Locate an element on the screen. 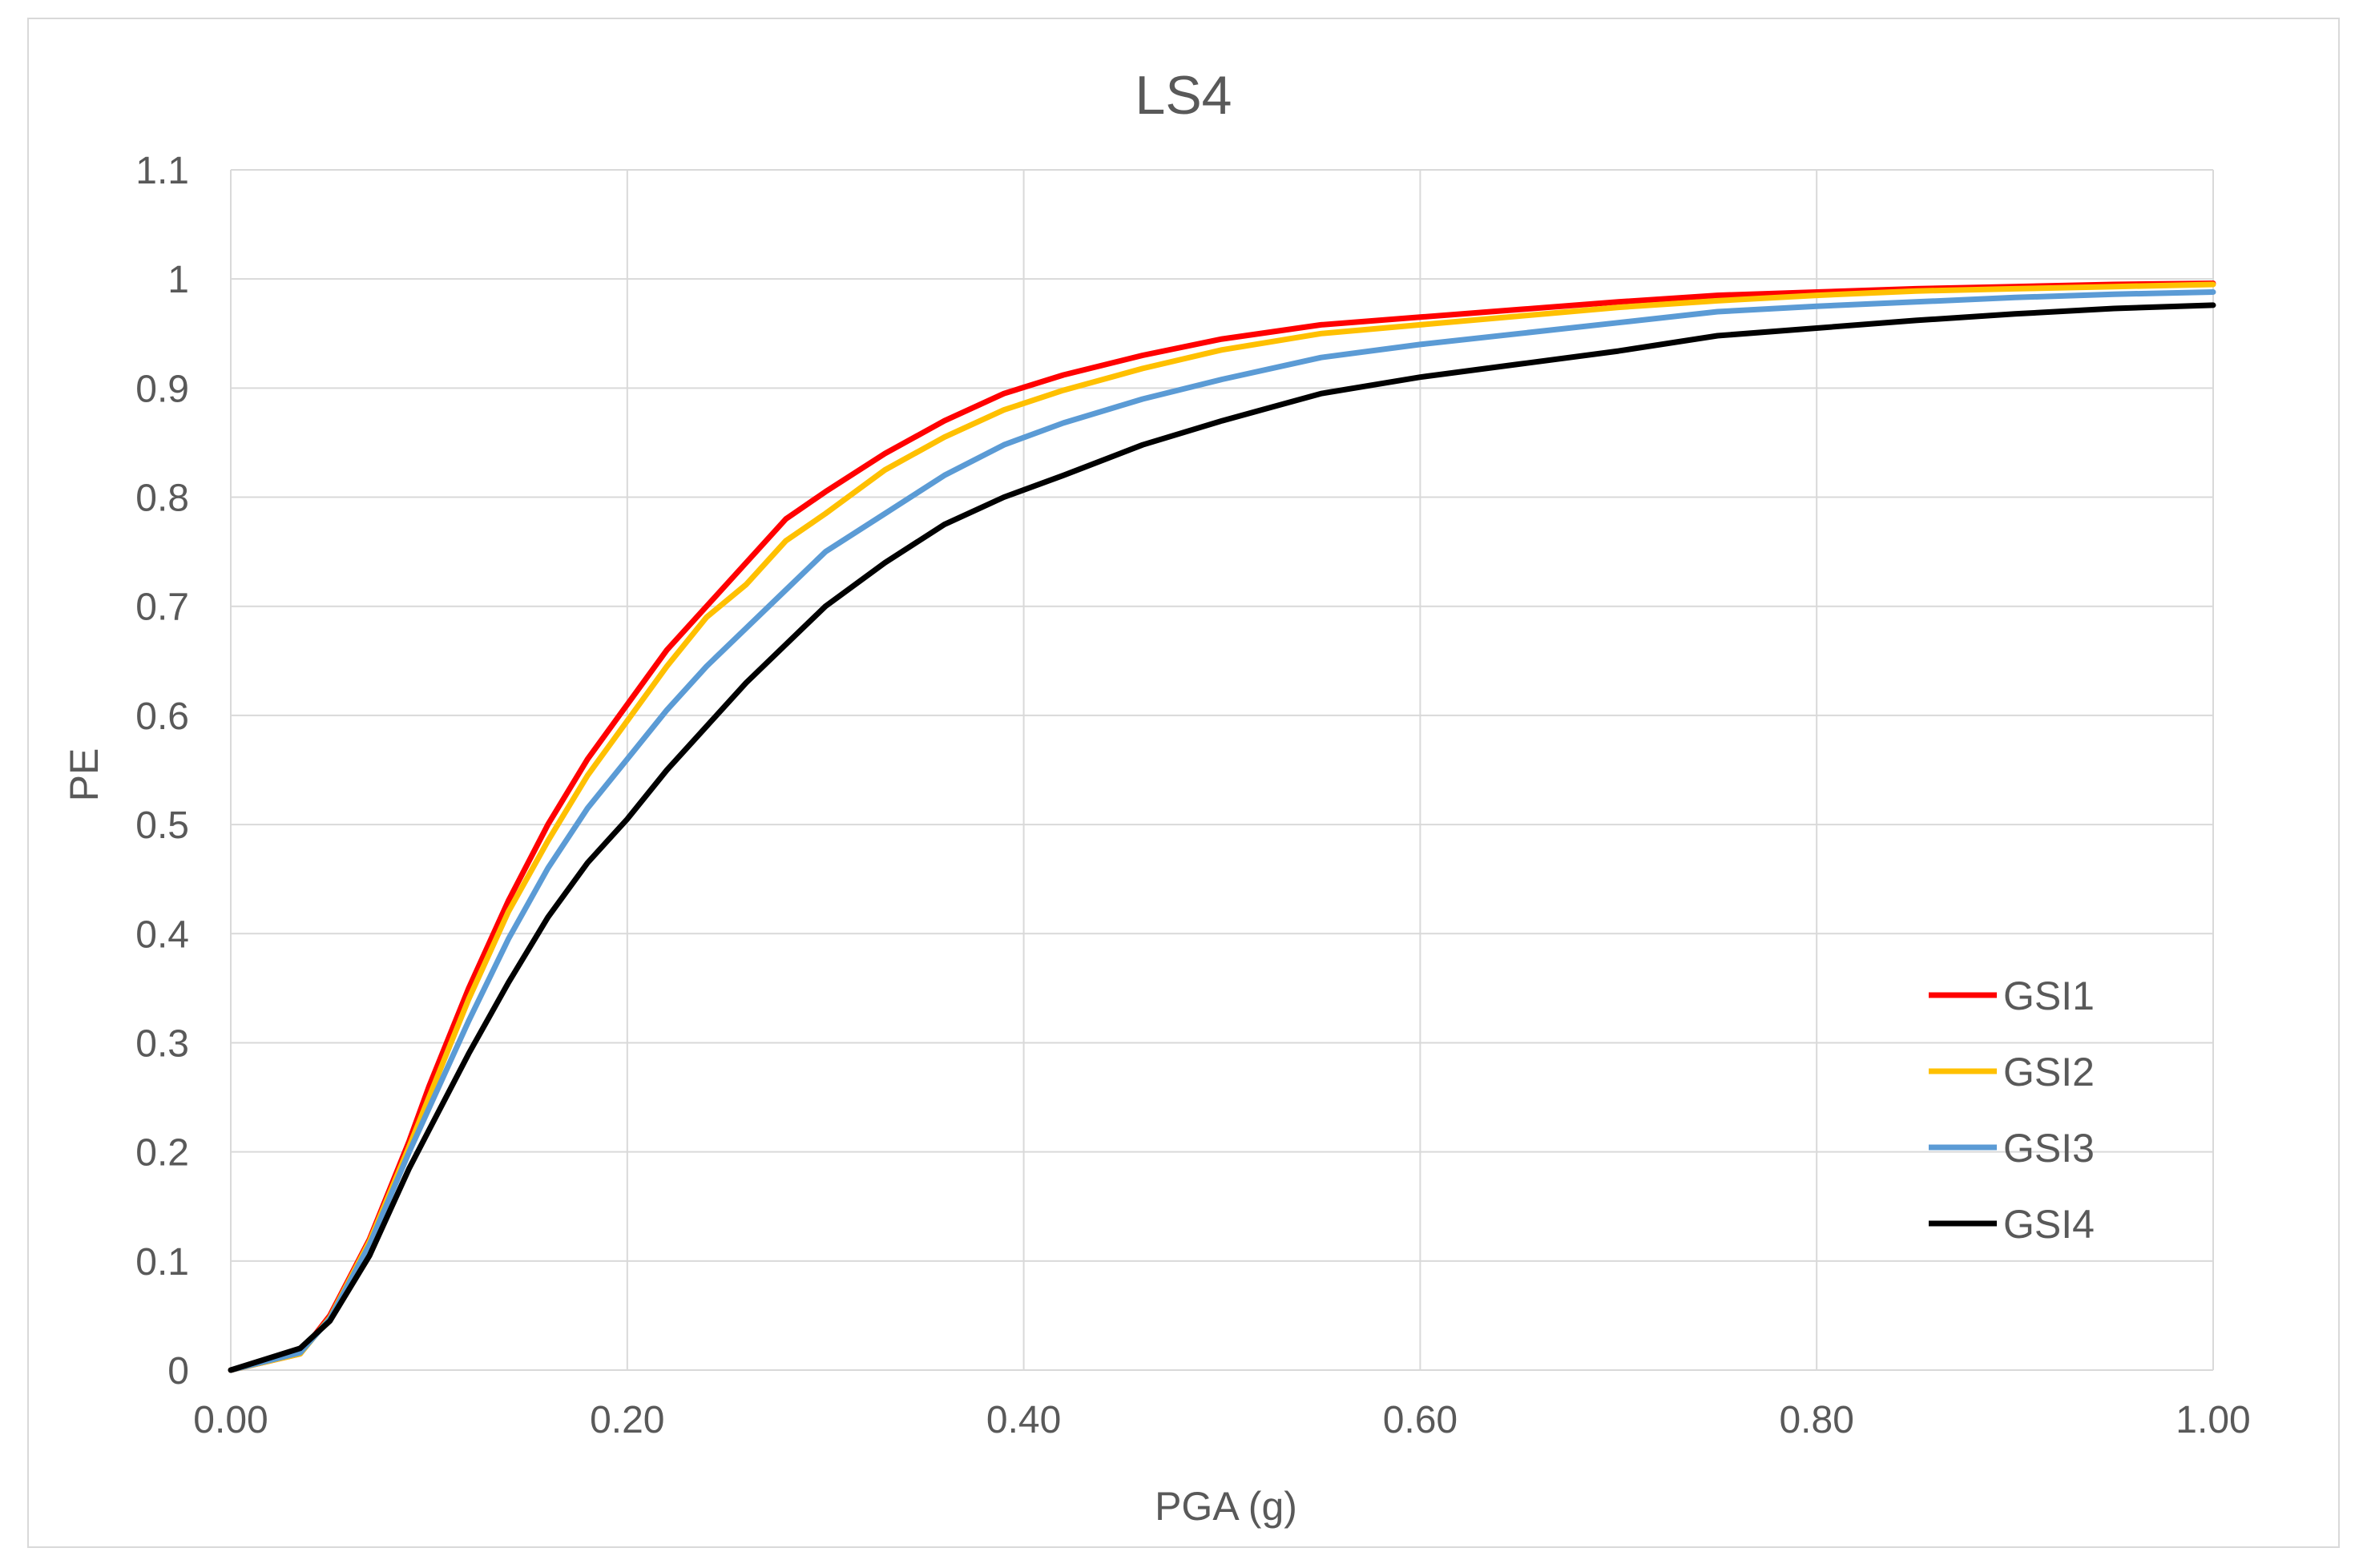 Image resolution: width=2367 pixels, height=1568 pixels. y-axis-ticks: 0 0.1 0.2 0.3 0.4 0.5 0.6 0.7 0.8 0.9 1 1.1 is located at coordinates (162, 771).